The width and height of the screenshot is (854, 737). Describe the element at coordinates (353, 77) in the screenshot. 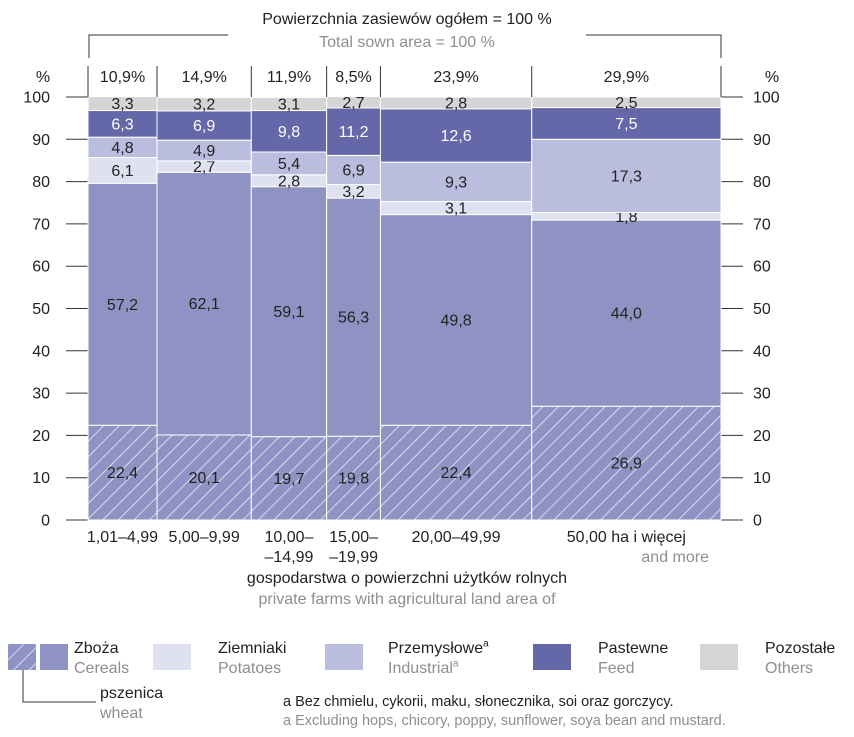

I see `share-label: 8,5%` at that location.